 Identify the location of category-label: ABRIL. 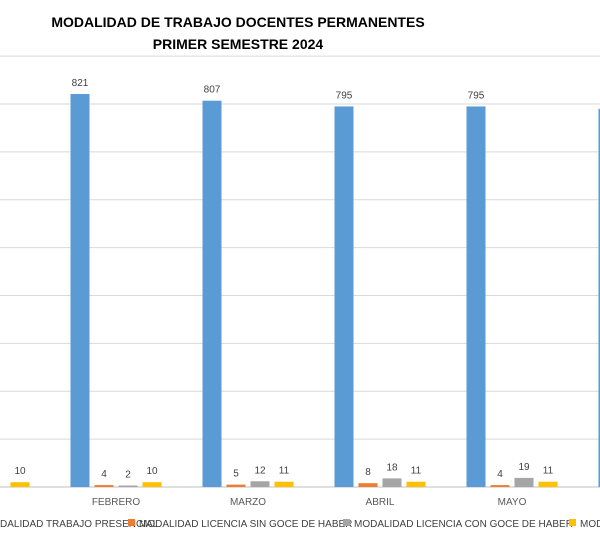
(380, 502).